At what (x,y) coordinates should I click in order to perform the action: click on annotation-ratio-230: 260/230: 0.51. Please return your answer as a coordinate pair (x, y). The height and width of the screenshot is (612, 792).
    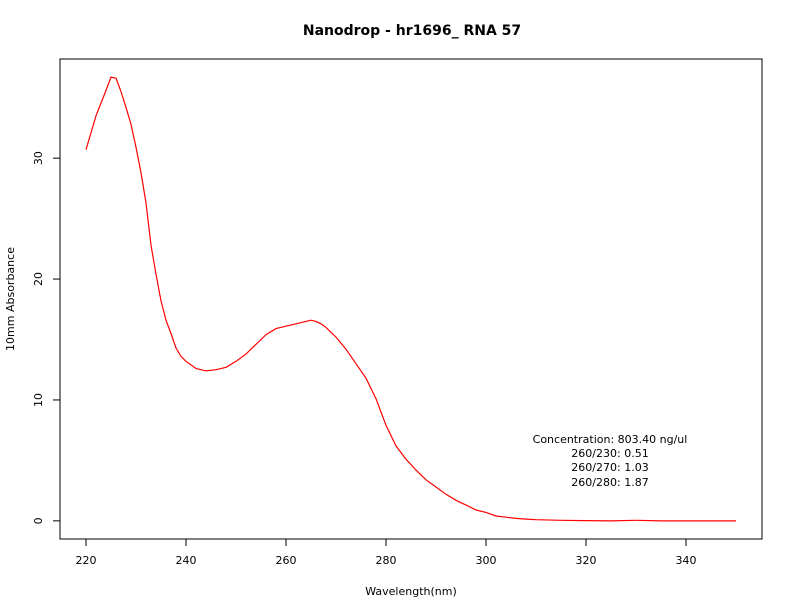
    Looking at the image, I should click on (609, 453).